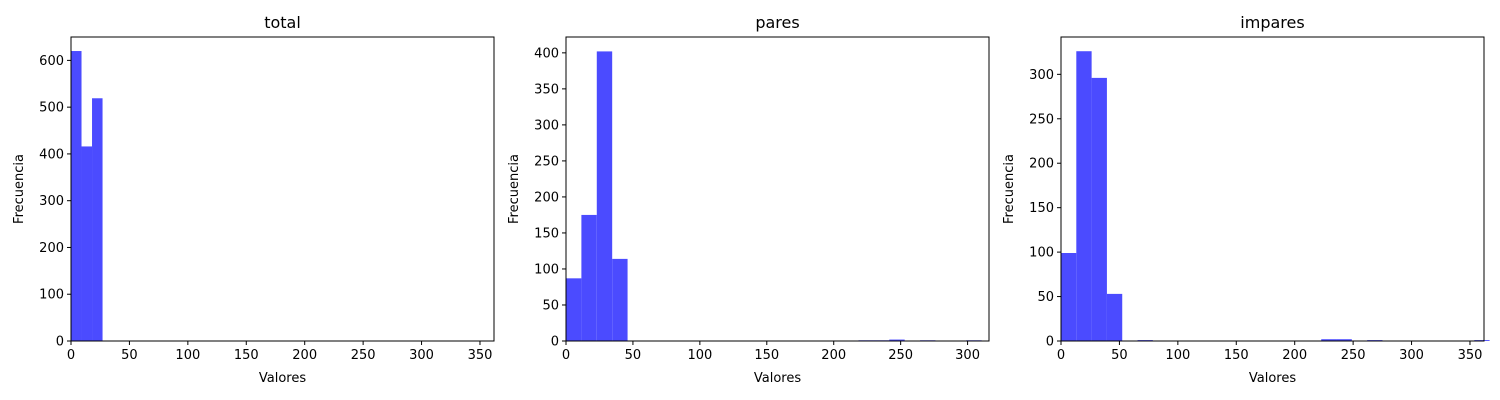 This screenshot has width=1500, height=400. What do you see at coordinates (282, 22) in the screenshot?
I see `subplot-title: total` at bounding box center [282, 22].